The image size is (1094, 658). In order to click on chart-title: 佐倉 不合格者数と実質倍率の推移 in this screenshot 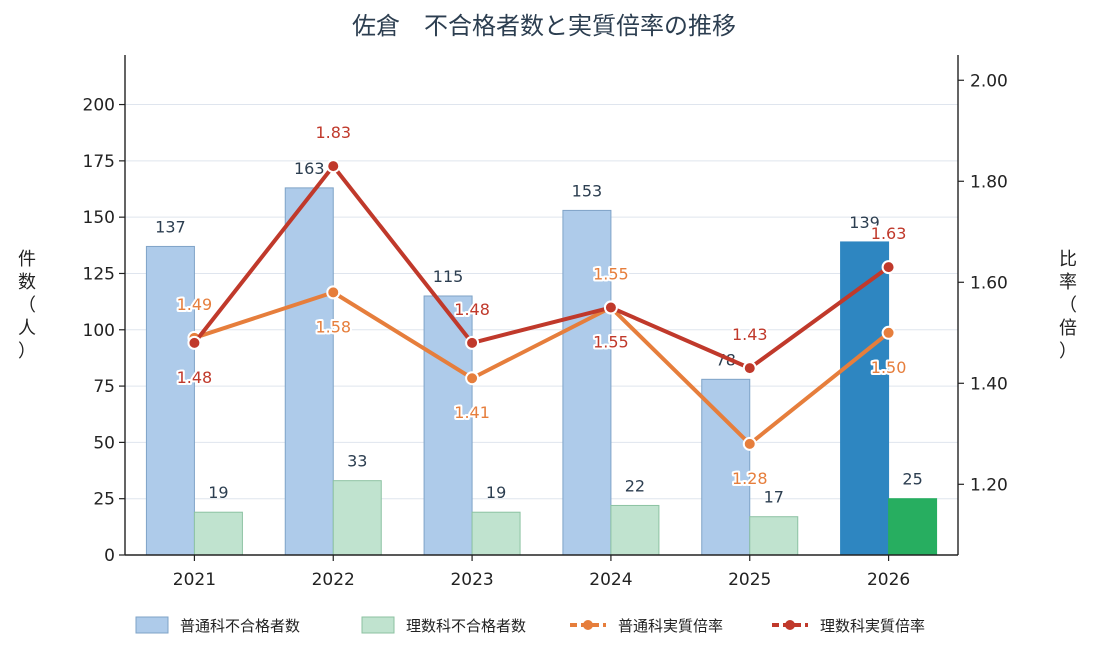, I will do `click(544, 26)`.